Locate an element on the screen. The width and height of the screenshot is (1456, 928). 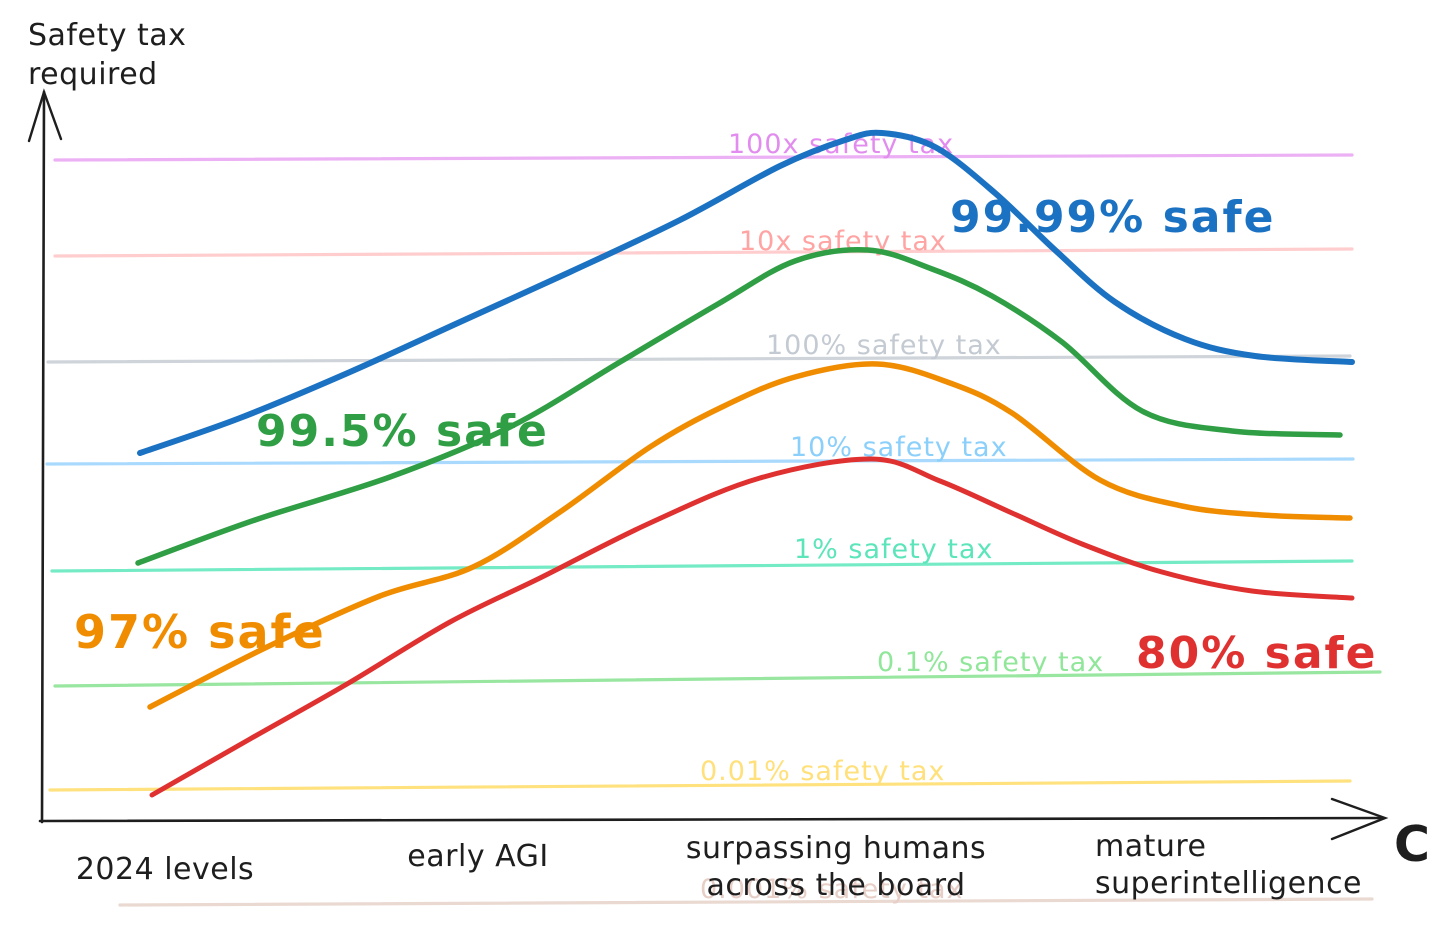
gridline-0.001pct is located at coordinates (746, 902).